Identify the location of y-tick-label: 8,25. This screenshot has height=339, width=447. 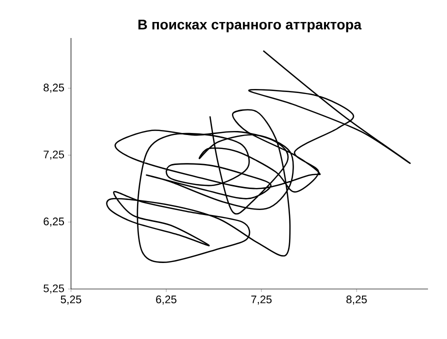
(54, 88).